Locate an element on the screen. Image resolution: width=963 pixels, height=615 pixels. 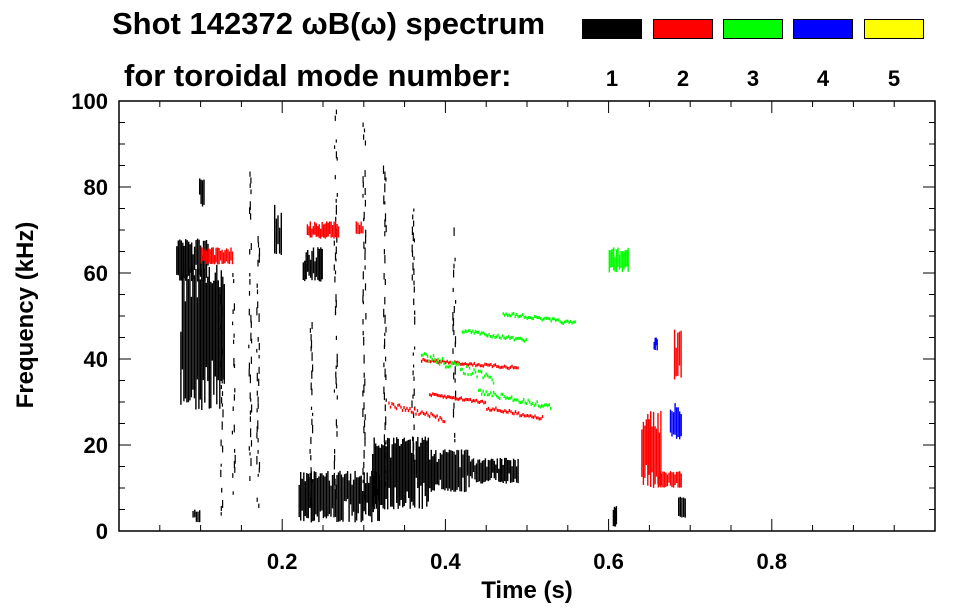
y-tick-label: 20 is located at coordinates (96, 445).